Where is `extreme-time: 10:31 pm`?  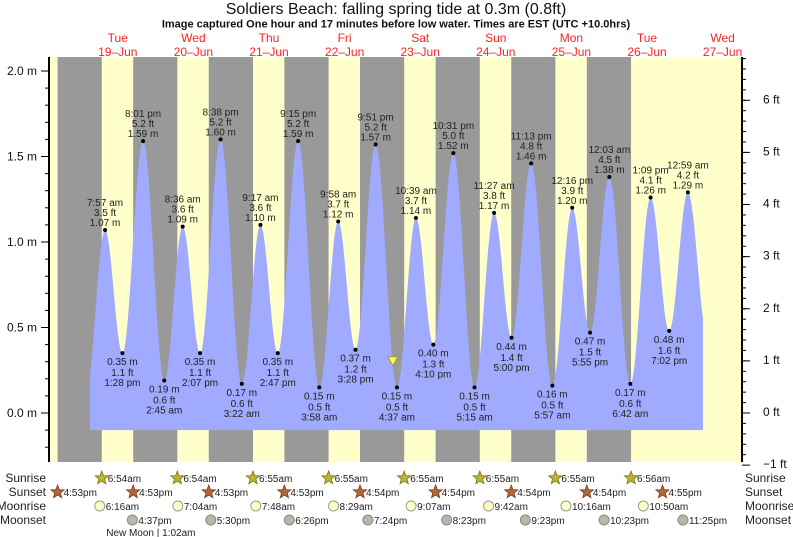 extreme-time: 10:31 pm is located at coordinates (453, 126).